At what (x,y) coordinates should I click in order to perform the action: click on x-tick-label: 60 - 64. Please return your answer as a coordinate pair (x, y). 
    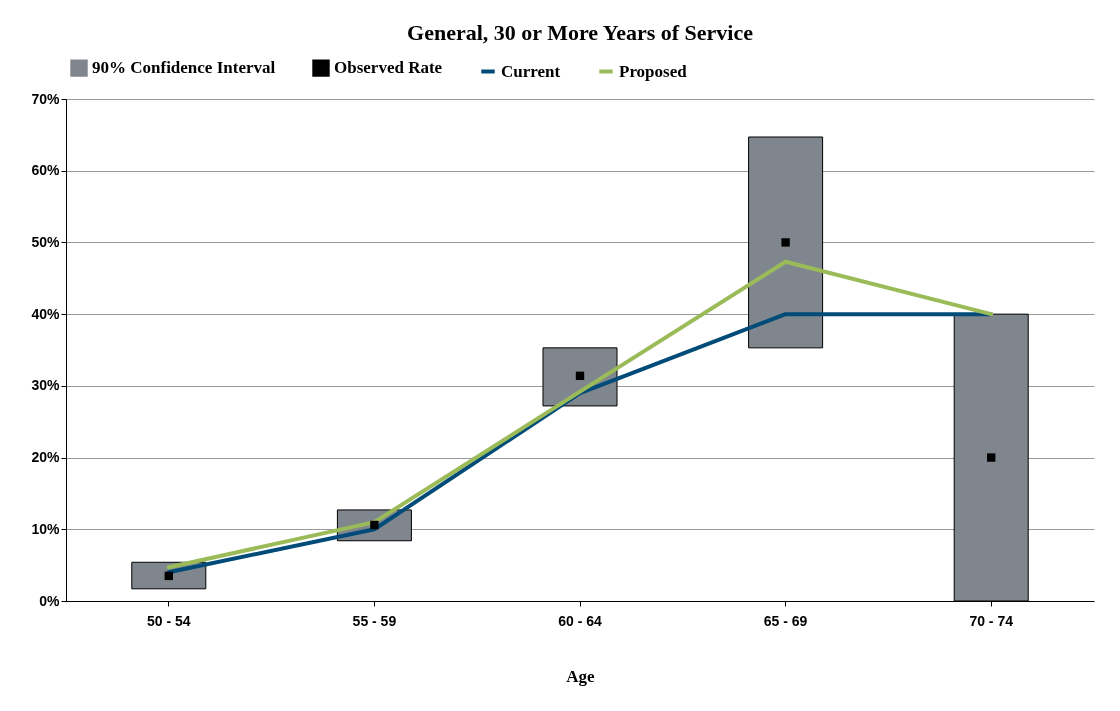
    Looking at the image, I should click on (580, 620).